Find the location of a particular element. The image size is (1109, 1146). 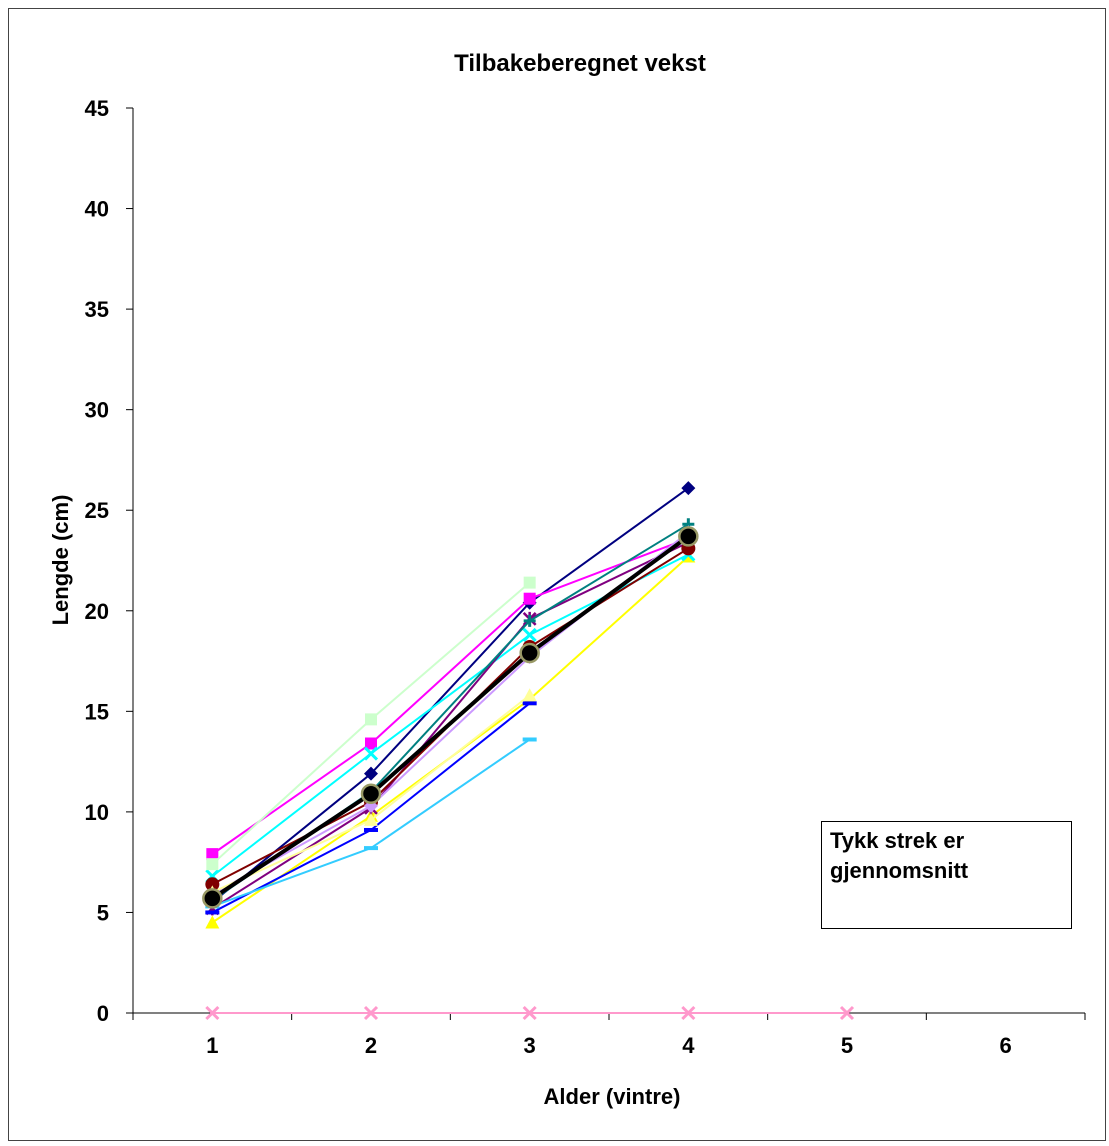

y-tick-label: 25 is located at coordinates (97, 510).